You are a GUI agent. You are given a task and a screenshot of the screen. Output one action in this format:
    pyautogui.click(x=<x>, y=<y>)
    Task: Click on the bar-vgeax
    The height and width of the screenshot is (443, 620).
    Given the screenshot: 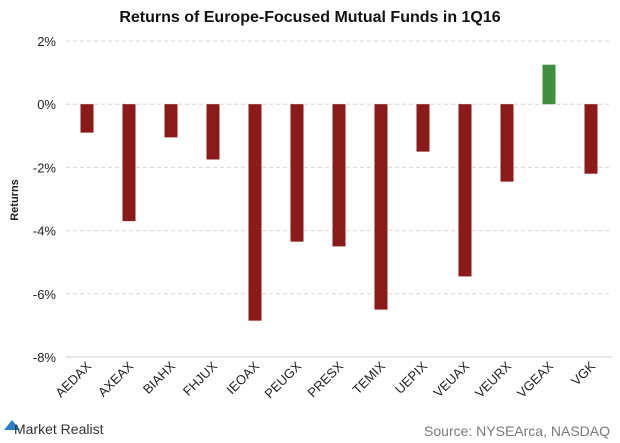 What is the action you would take?
    pyautogui.click(x=549, y=84)
    